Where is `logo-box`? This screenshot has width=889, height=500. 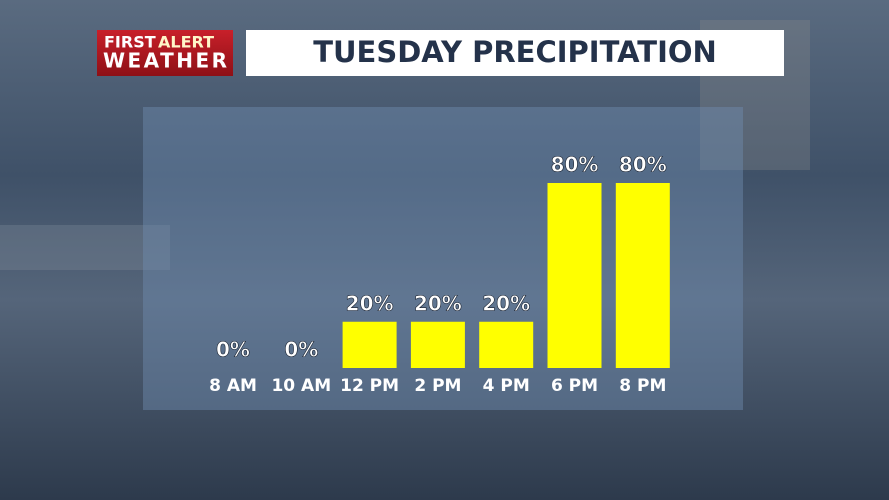
logo-box is located at coordinates (165, 53).